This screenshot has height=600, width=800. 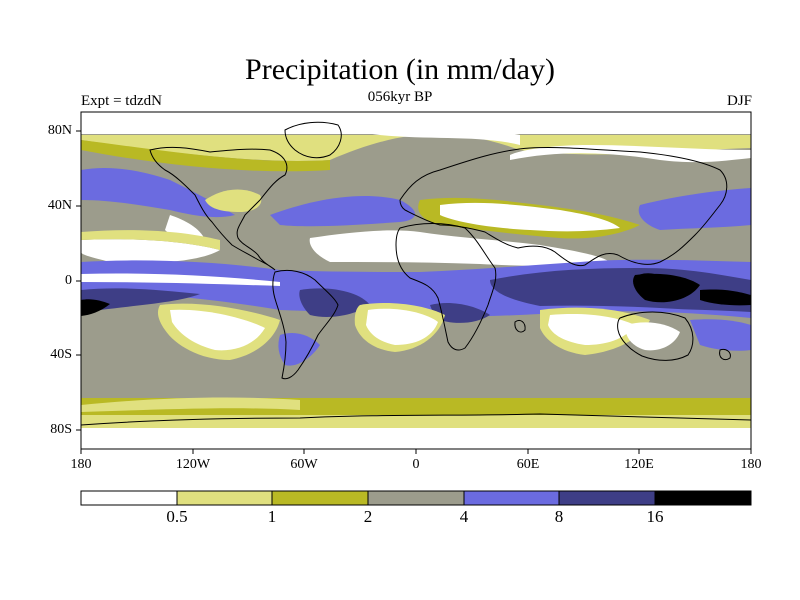 I want to click on spcz-black, so click(x=95, y=307).